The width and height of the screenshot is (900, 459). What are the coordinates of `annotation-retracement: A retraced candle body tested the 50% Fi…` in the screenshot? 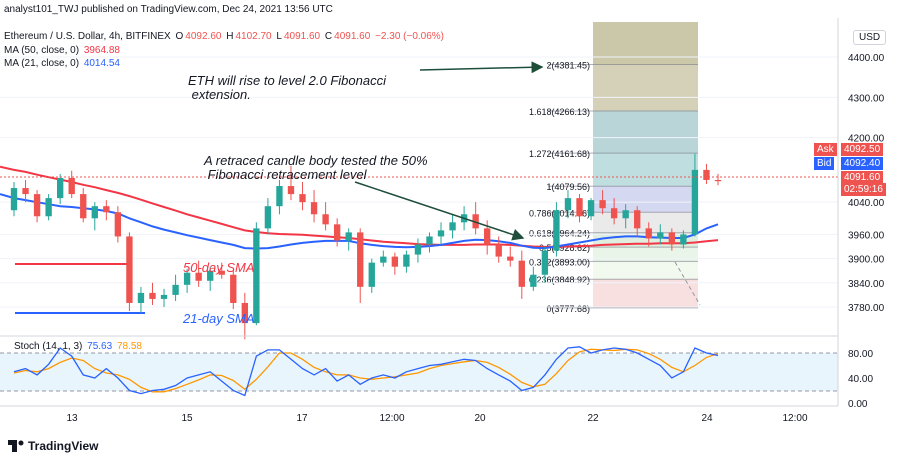 It's located at (316, 167).